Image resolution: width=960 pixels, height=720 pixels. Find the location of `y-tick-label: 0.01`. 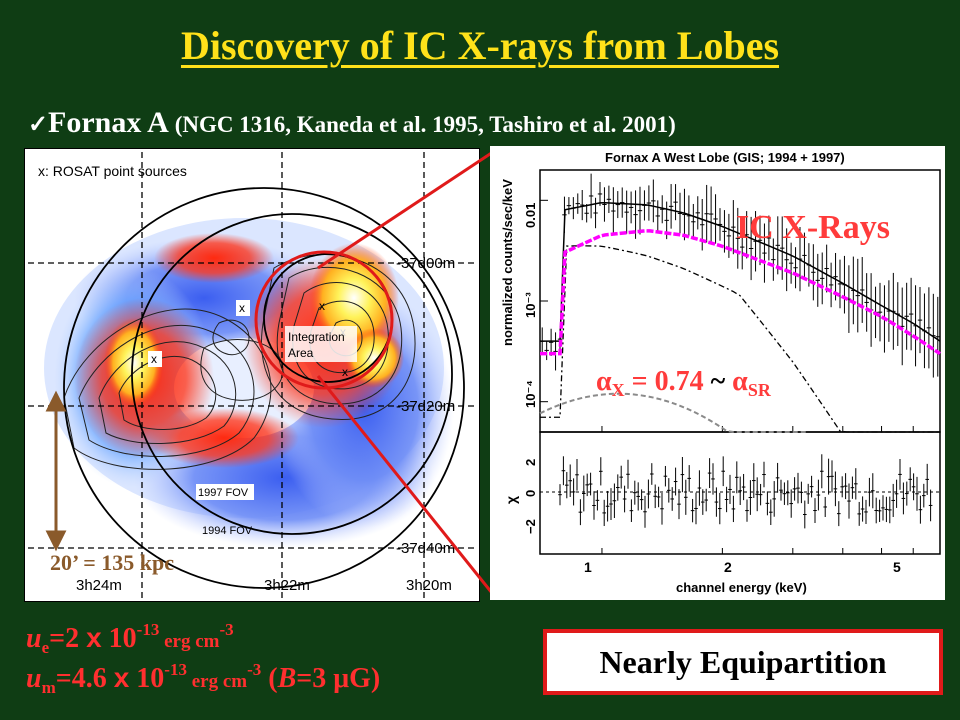

y-tick-label: 0.01 is located at coordinates (530, 215).